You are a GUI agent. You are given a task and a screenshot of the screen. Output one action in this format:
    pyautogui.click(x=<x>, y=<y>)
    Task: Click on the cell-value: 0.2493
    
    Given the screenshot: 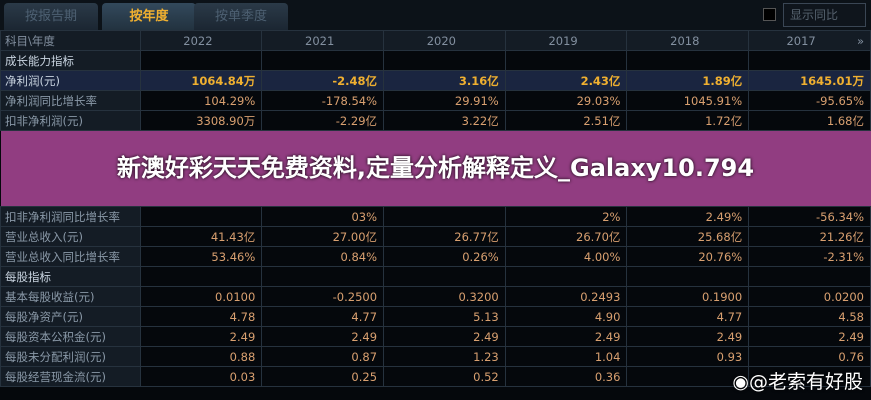 What is the action you would take?
    pyautogui.click(x=566, y=296)
    